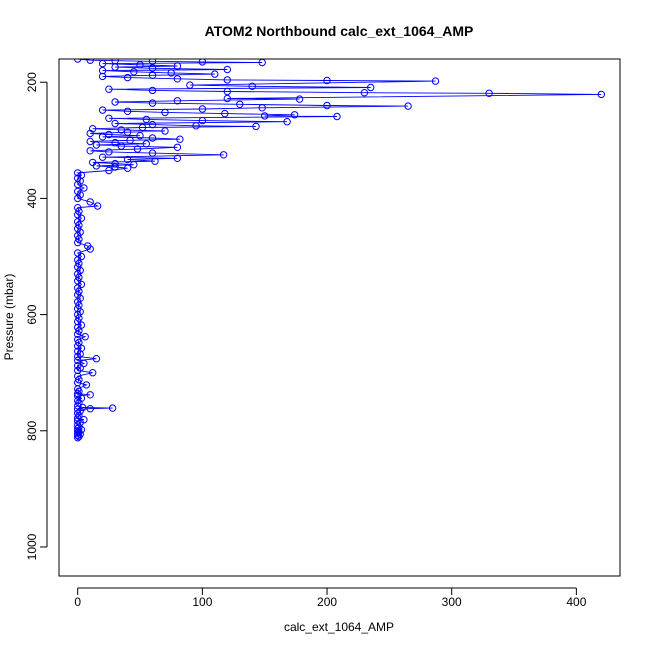  What do you see at coordinates (9, 317) in the screenshot?
I see `y-axis-label: Pressure (mbar)` at bounding box center [9, 317].